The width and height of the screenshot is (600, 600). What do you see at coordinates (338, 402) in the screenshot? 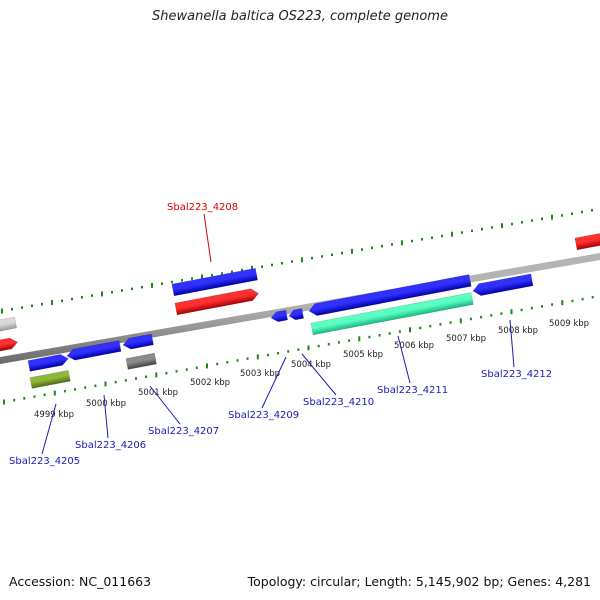
I see `gene-label-sbal223-4210: Sbal223_4210` at bounding box center [338, 402].